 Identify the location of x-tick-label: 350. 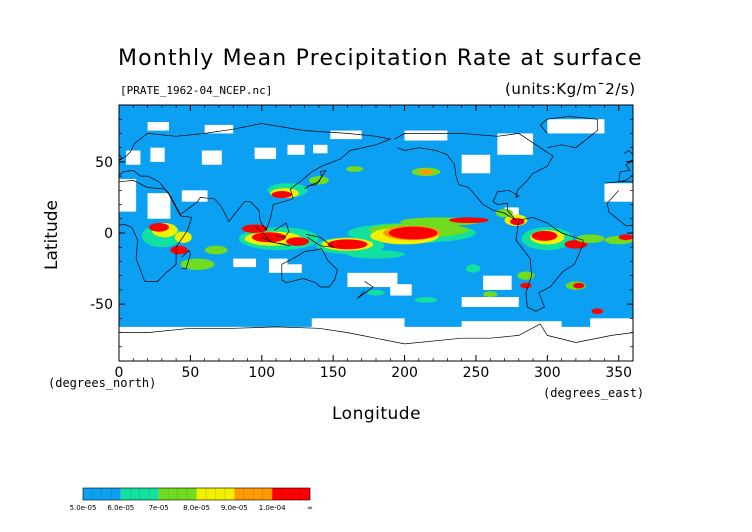
(618, 373).